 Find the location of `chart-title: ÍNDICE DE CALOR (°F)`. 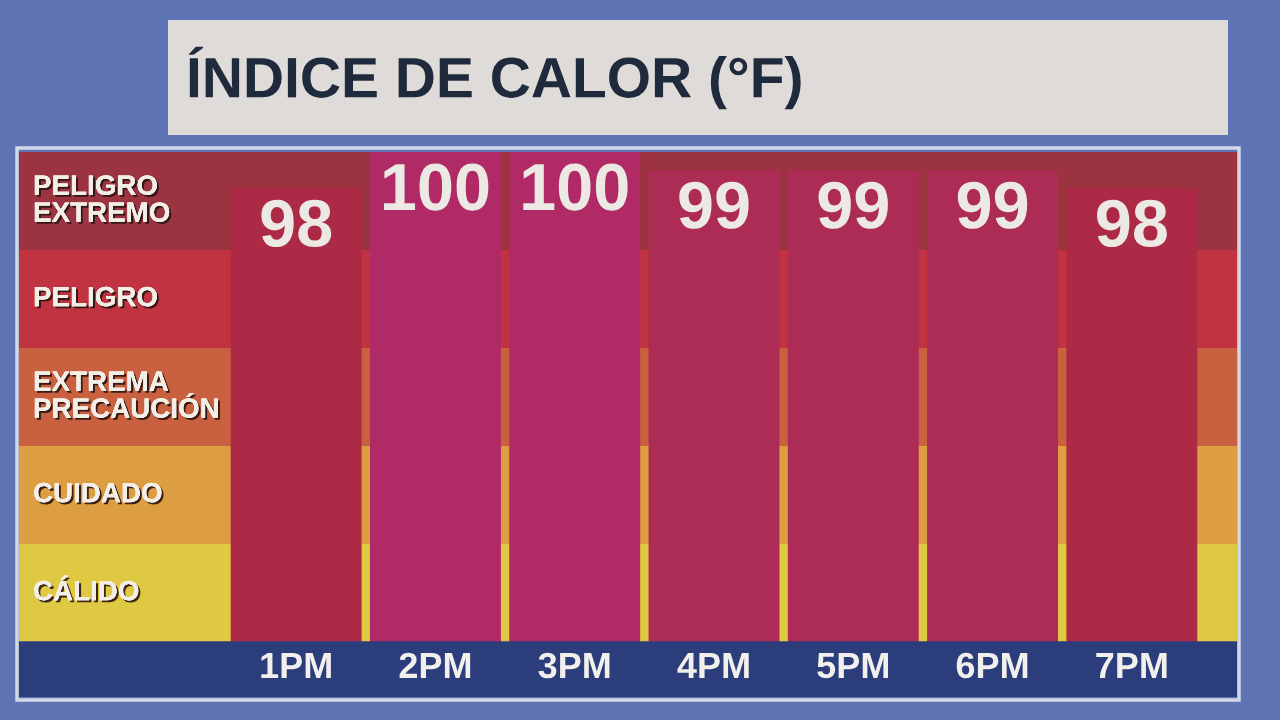

chart-title: ÍNDICE DE CALOR (°F) is located at coordinates (494, 78).